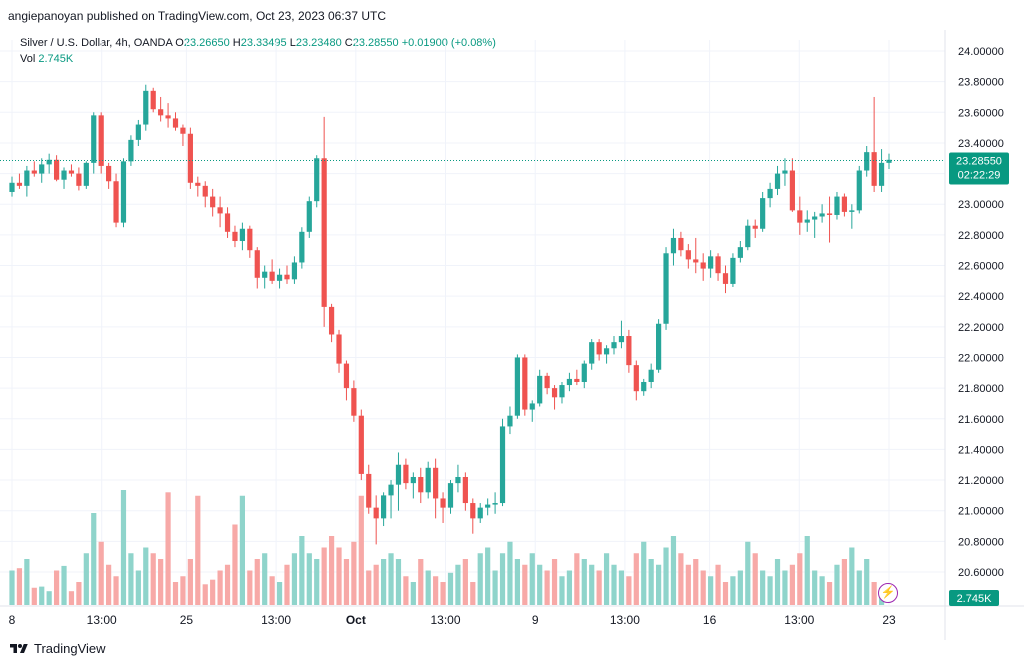  I want to click on low-label: L, so click(292, 43).